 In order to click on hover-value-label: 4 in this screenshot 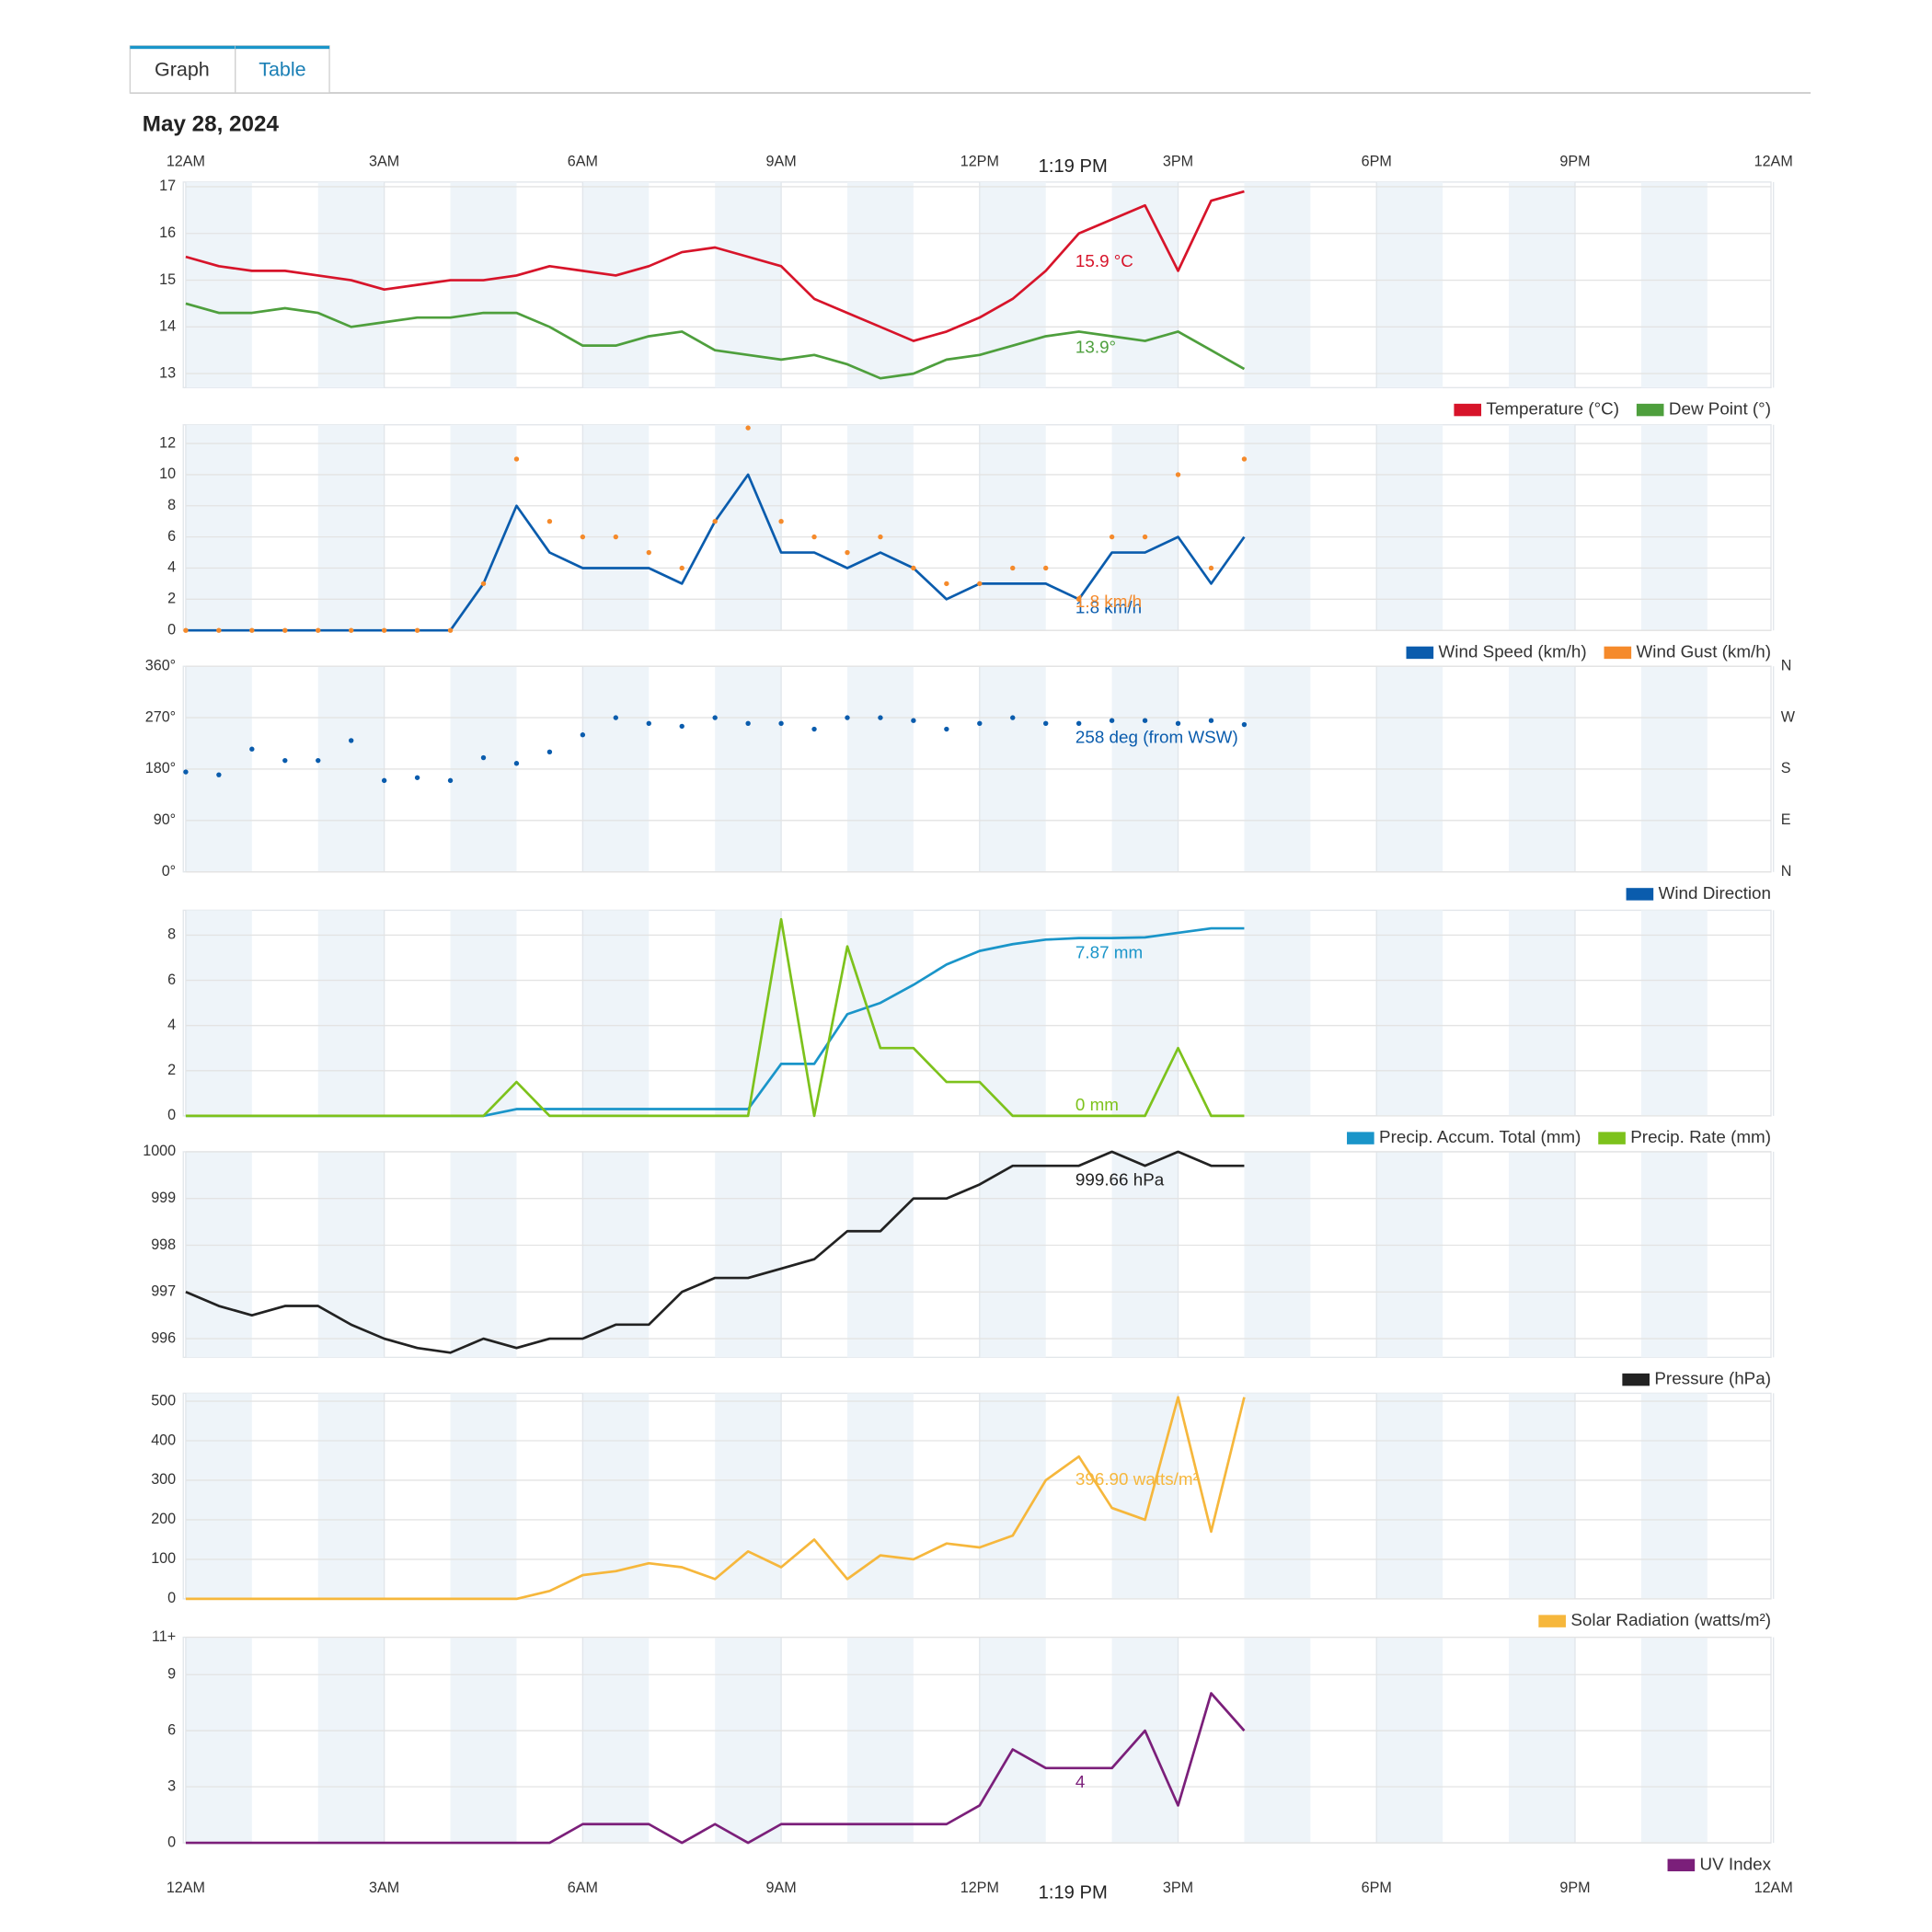, I will do `click(1080, 1781)`.